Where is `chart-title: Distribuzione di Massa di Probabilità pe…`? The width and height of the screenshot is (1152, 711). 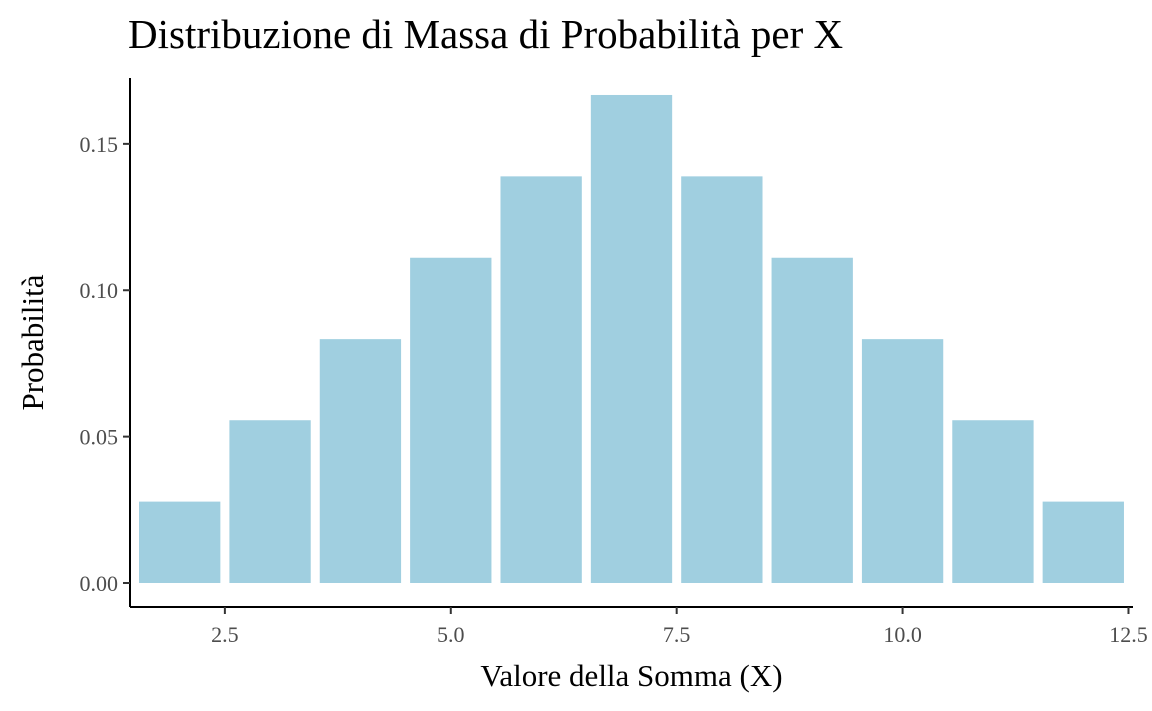
chart-title: Distribuzione di Massa di Probabilità pe… is located at coordinates (486, 34).